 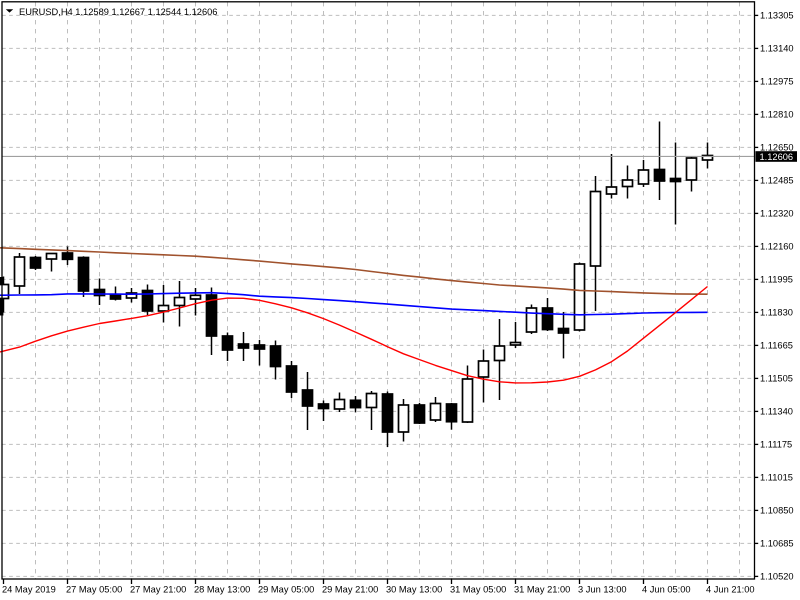 I want to click on svg-text: 4 Jun 05:00, so click(x=666, y=590).